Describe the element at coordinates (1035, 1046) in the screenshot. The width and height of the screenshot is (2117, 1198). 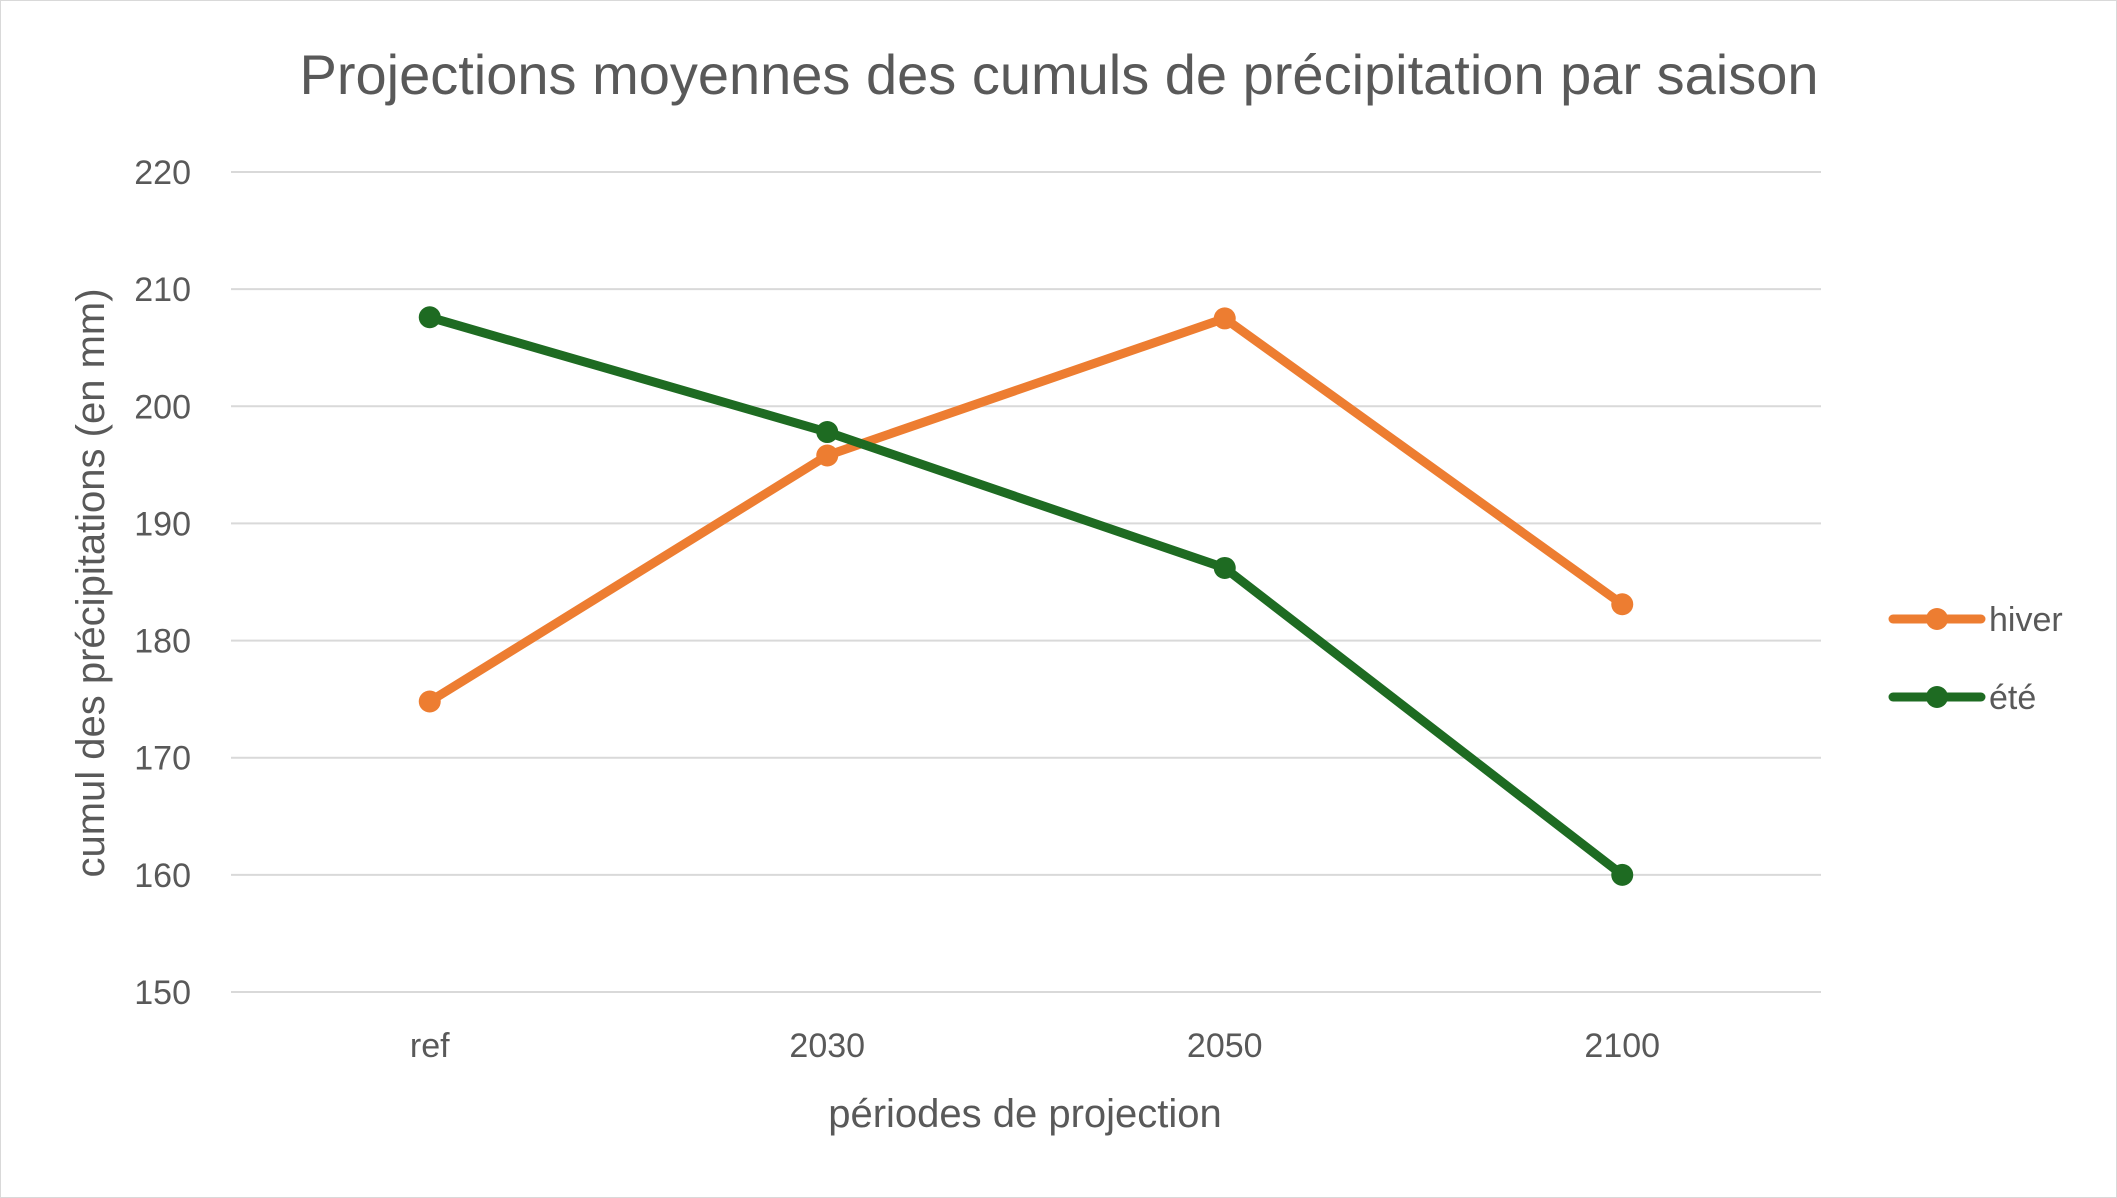
I see `x-axis-ticks: ref 2030 2050 2100` at that location.